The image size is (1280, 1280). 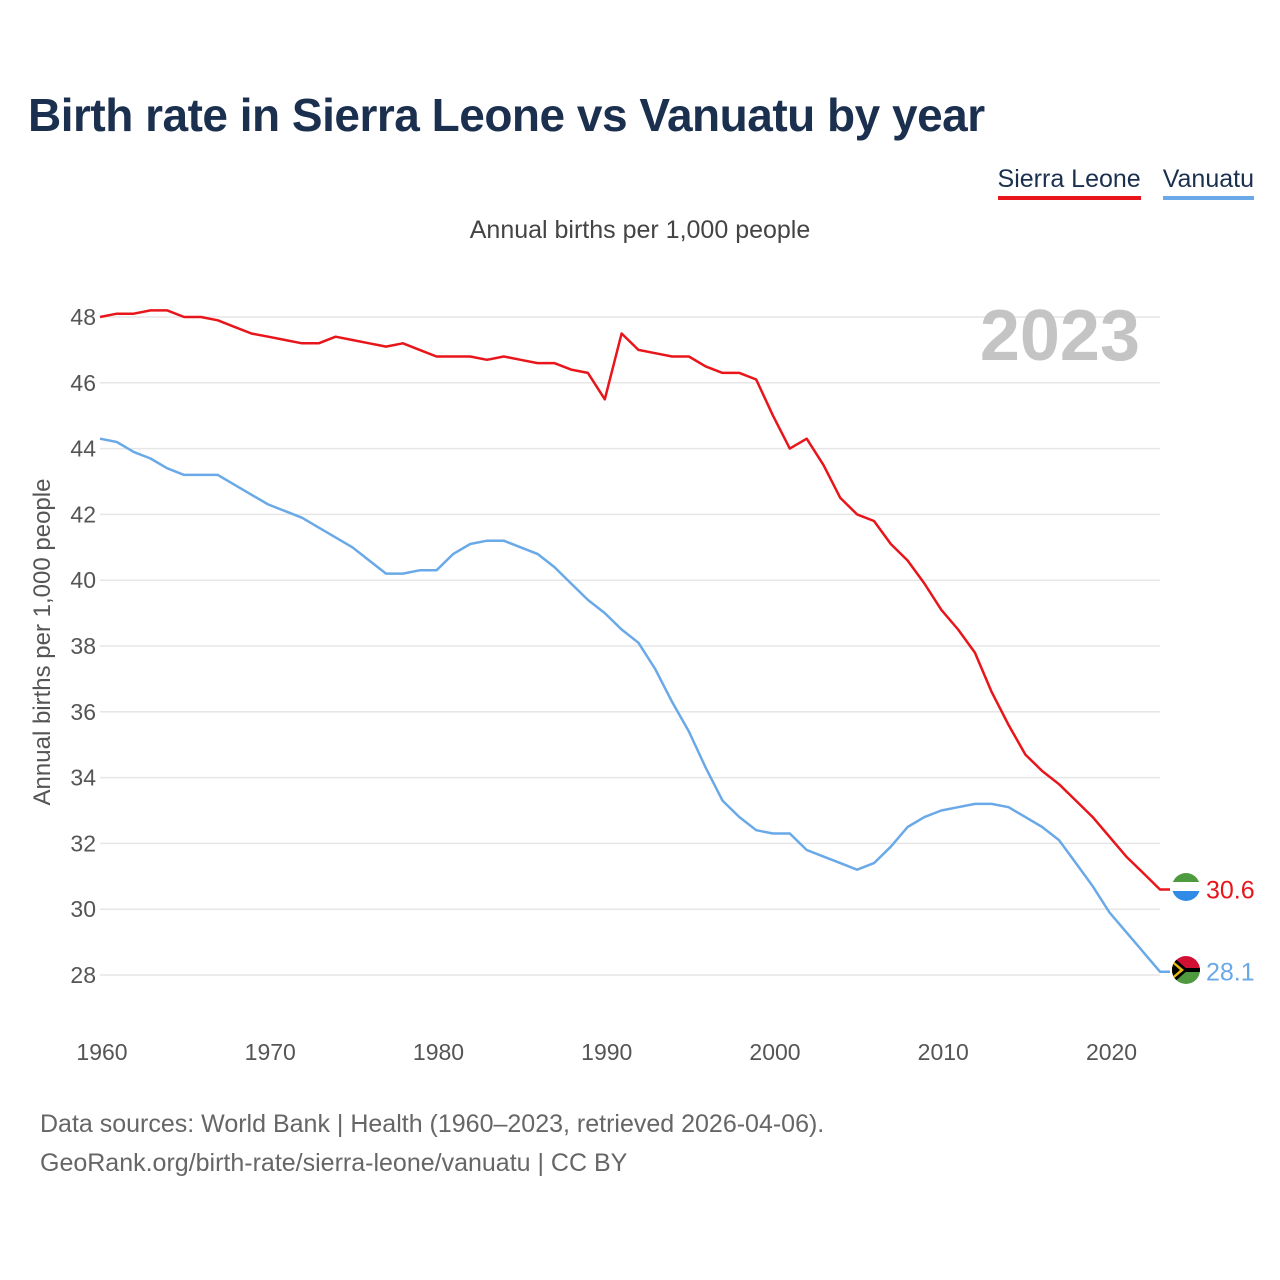 I want to click on y-tick-label: 44, so click(x=83, y=449).